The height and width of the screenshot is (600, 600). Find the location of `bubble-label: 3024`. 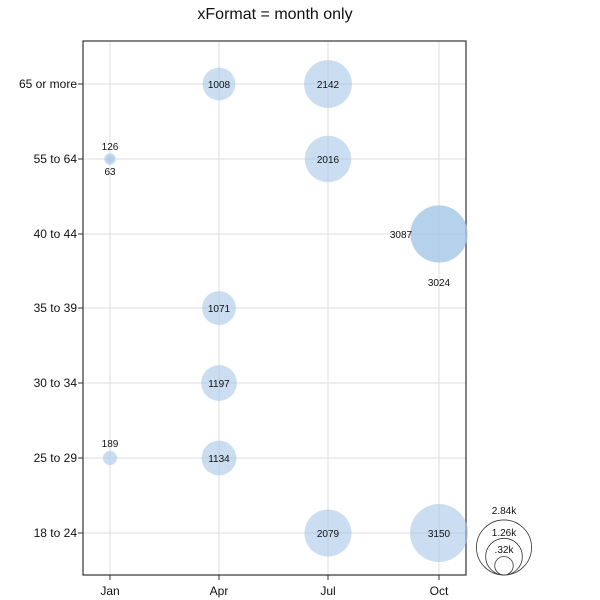

bubble-label: 3024 is located at coordinates (439, 283).